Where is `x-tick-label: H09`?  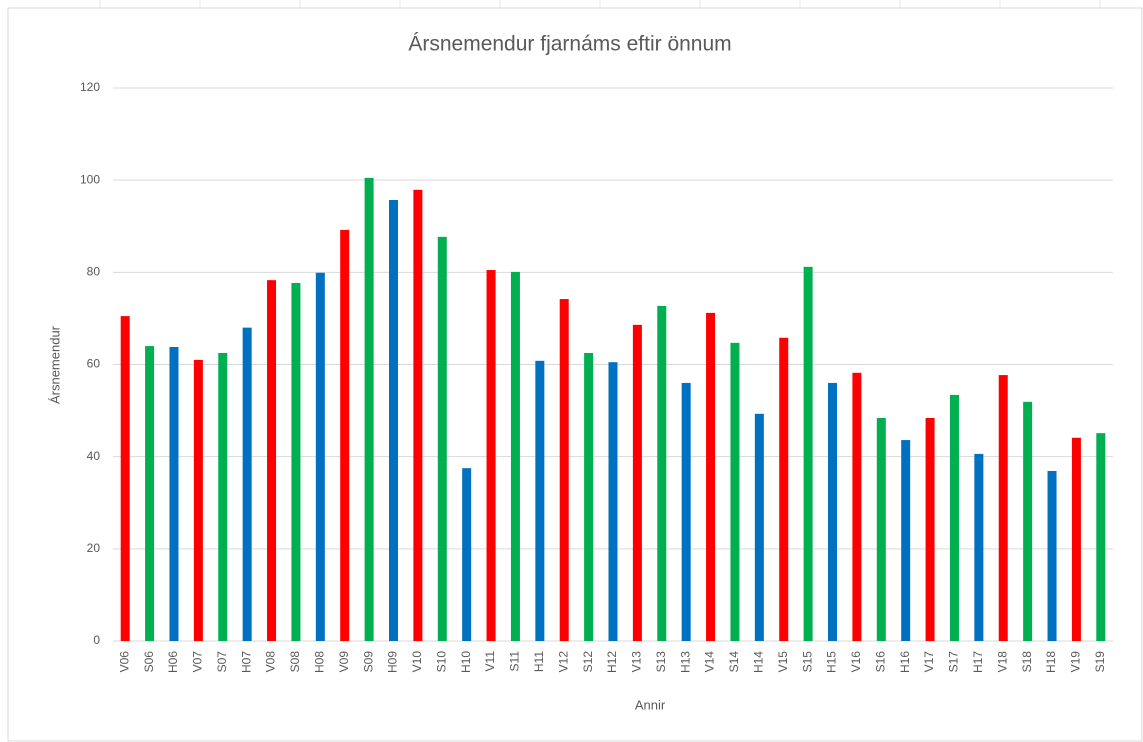 x-tick-label: H09 is located at coordinates (393, 662).